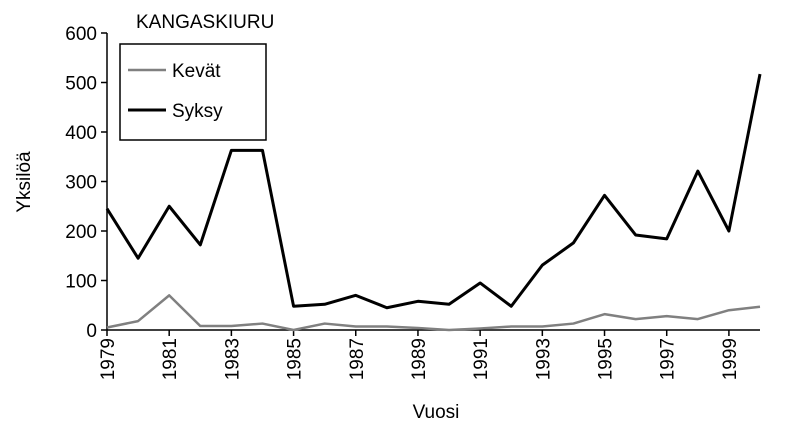  Describe the element at coordinates (668, 359) in the screenshot. I see `x-tick-label: 1997` at that location.